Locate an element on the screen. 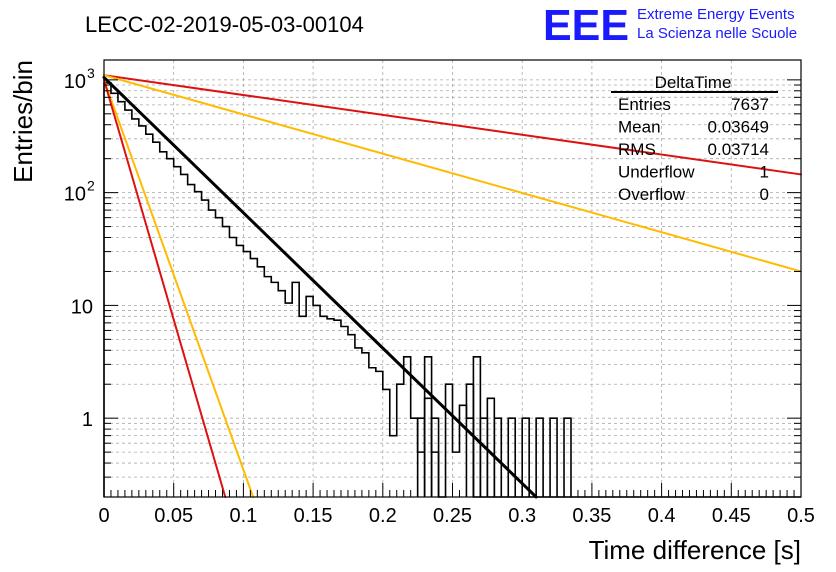 This screenshot has height=572, width=836. y-tick-exponent: 3 is located at coordinates (91, 73).